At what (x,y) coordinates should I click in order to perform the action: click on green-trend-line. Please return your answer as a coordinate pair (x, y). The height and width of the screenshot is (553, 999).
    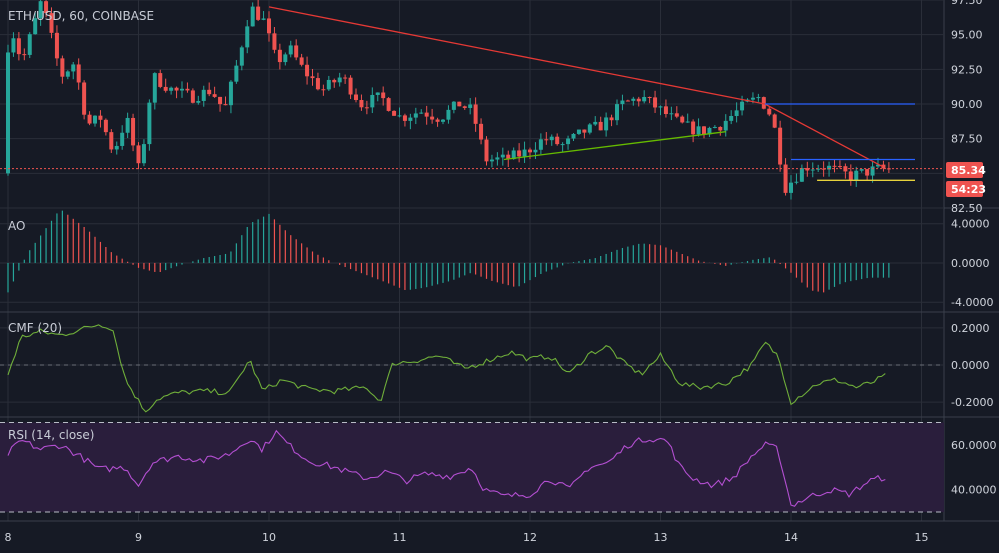
    Looking at the image, I should click on (614, 146).